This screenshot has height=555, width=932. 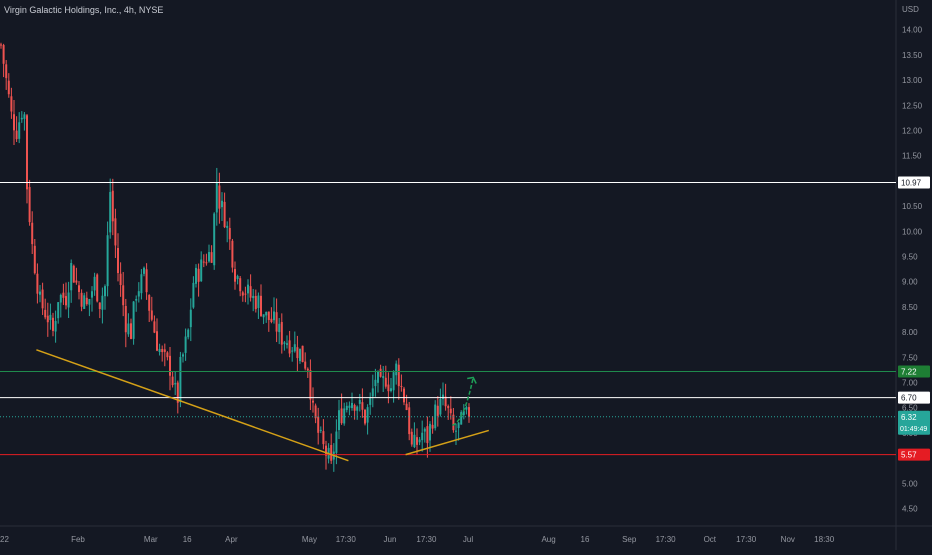 What do you see at coordinates (909, 455) in the screenshot?
I see `red-support-price-label: 5.57` at bounding box center [909, 455].